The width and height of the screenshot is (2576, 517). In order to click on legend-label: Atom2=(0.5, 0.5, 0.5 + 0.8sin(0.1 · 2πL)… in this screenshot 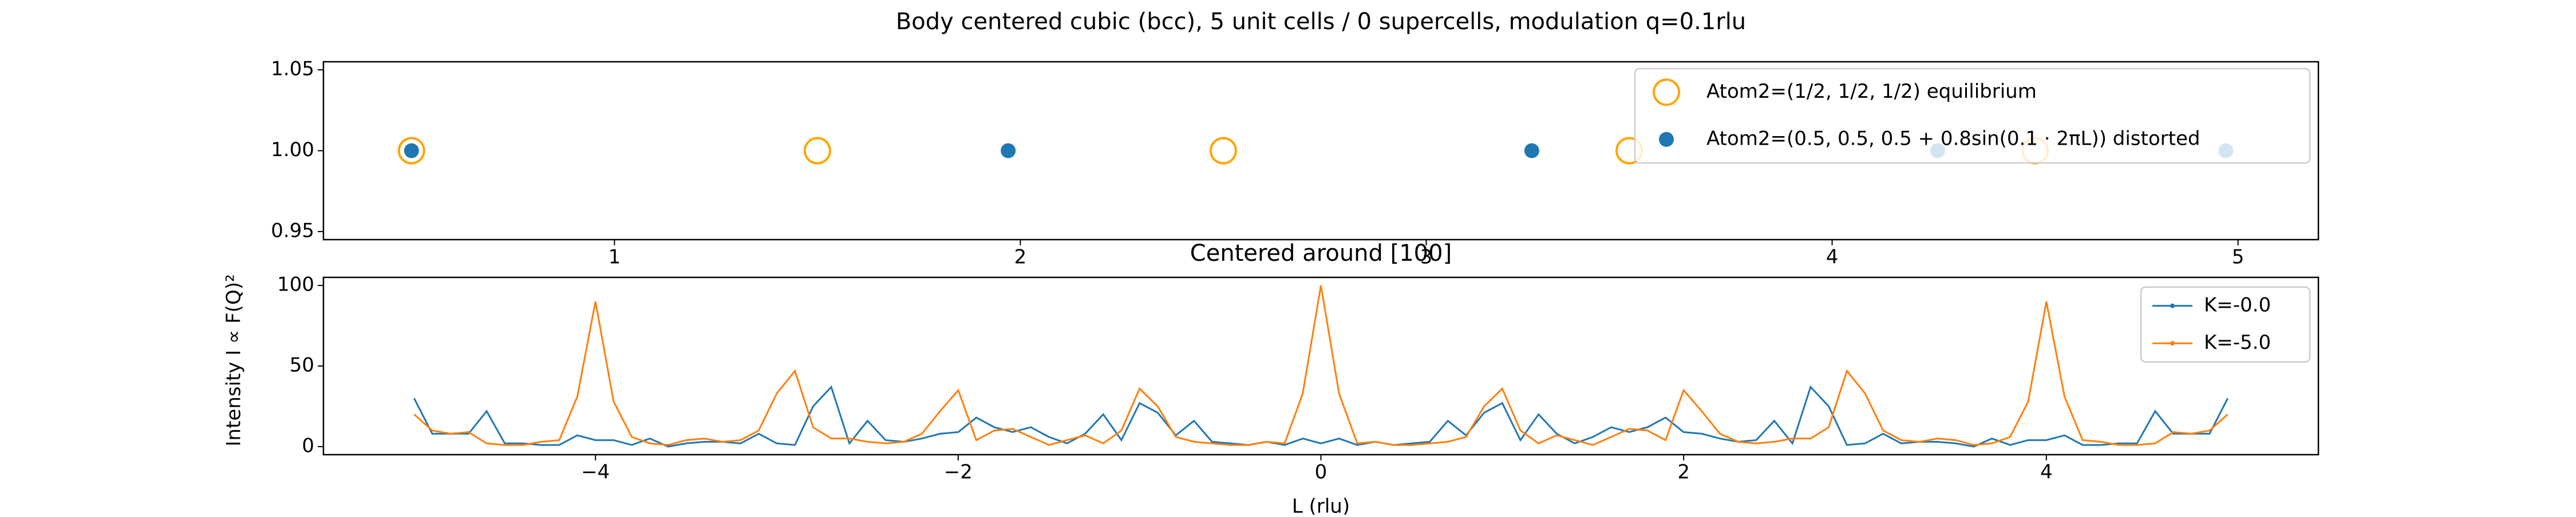, I will do `click(1953, 138)`.